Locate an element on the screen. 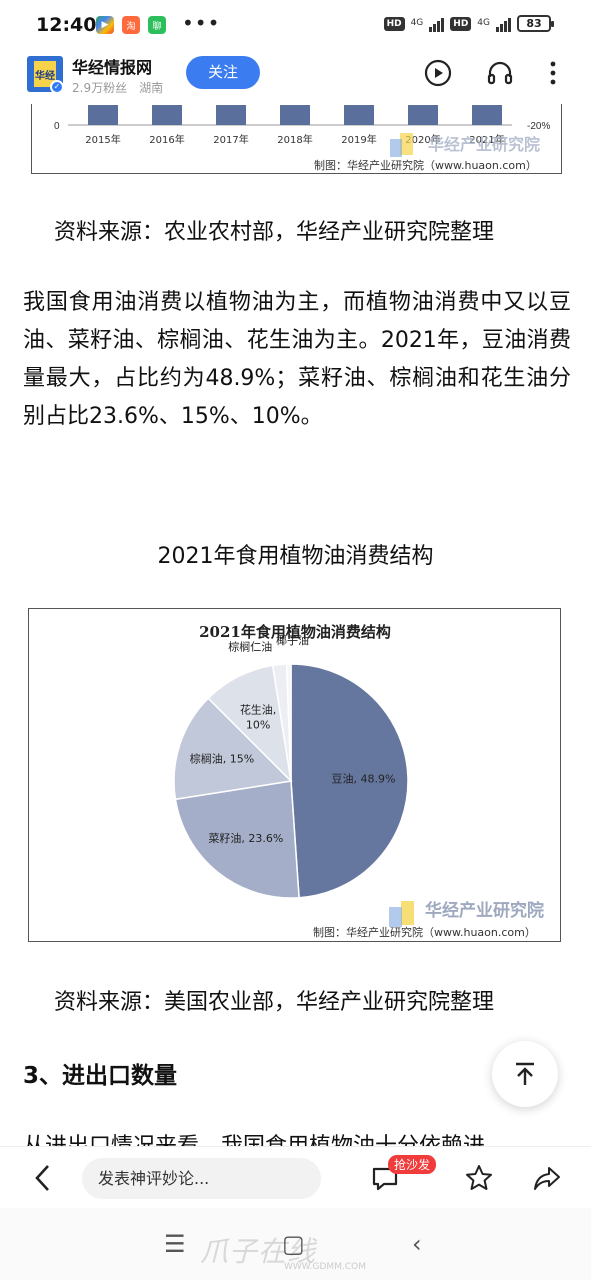  pie-slice-椰子油 is located at coordinates (288, 722).